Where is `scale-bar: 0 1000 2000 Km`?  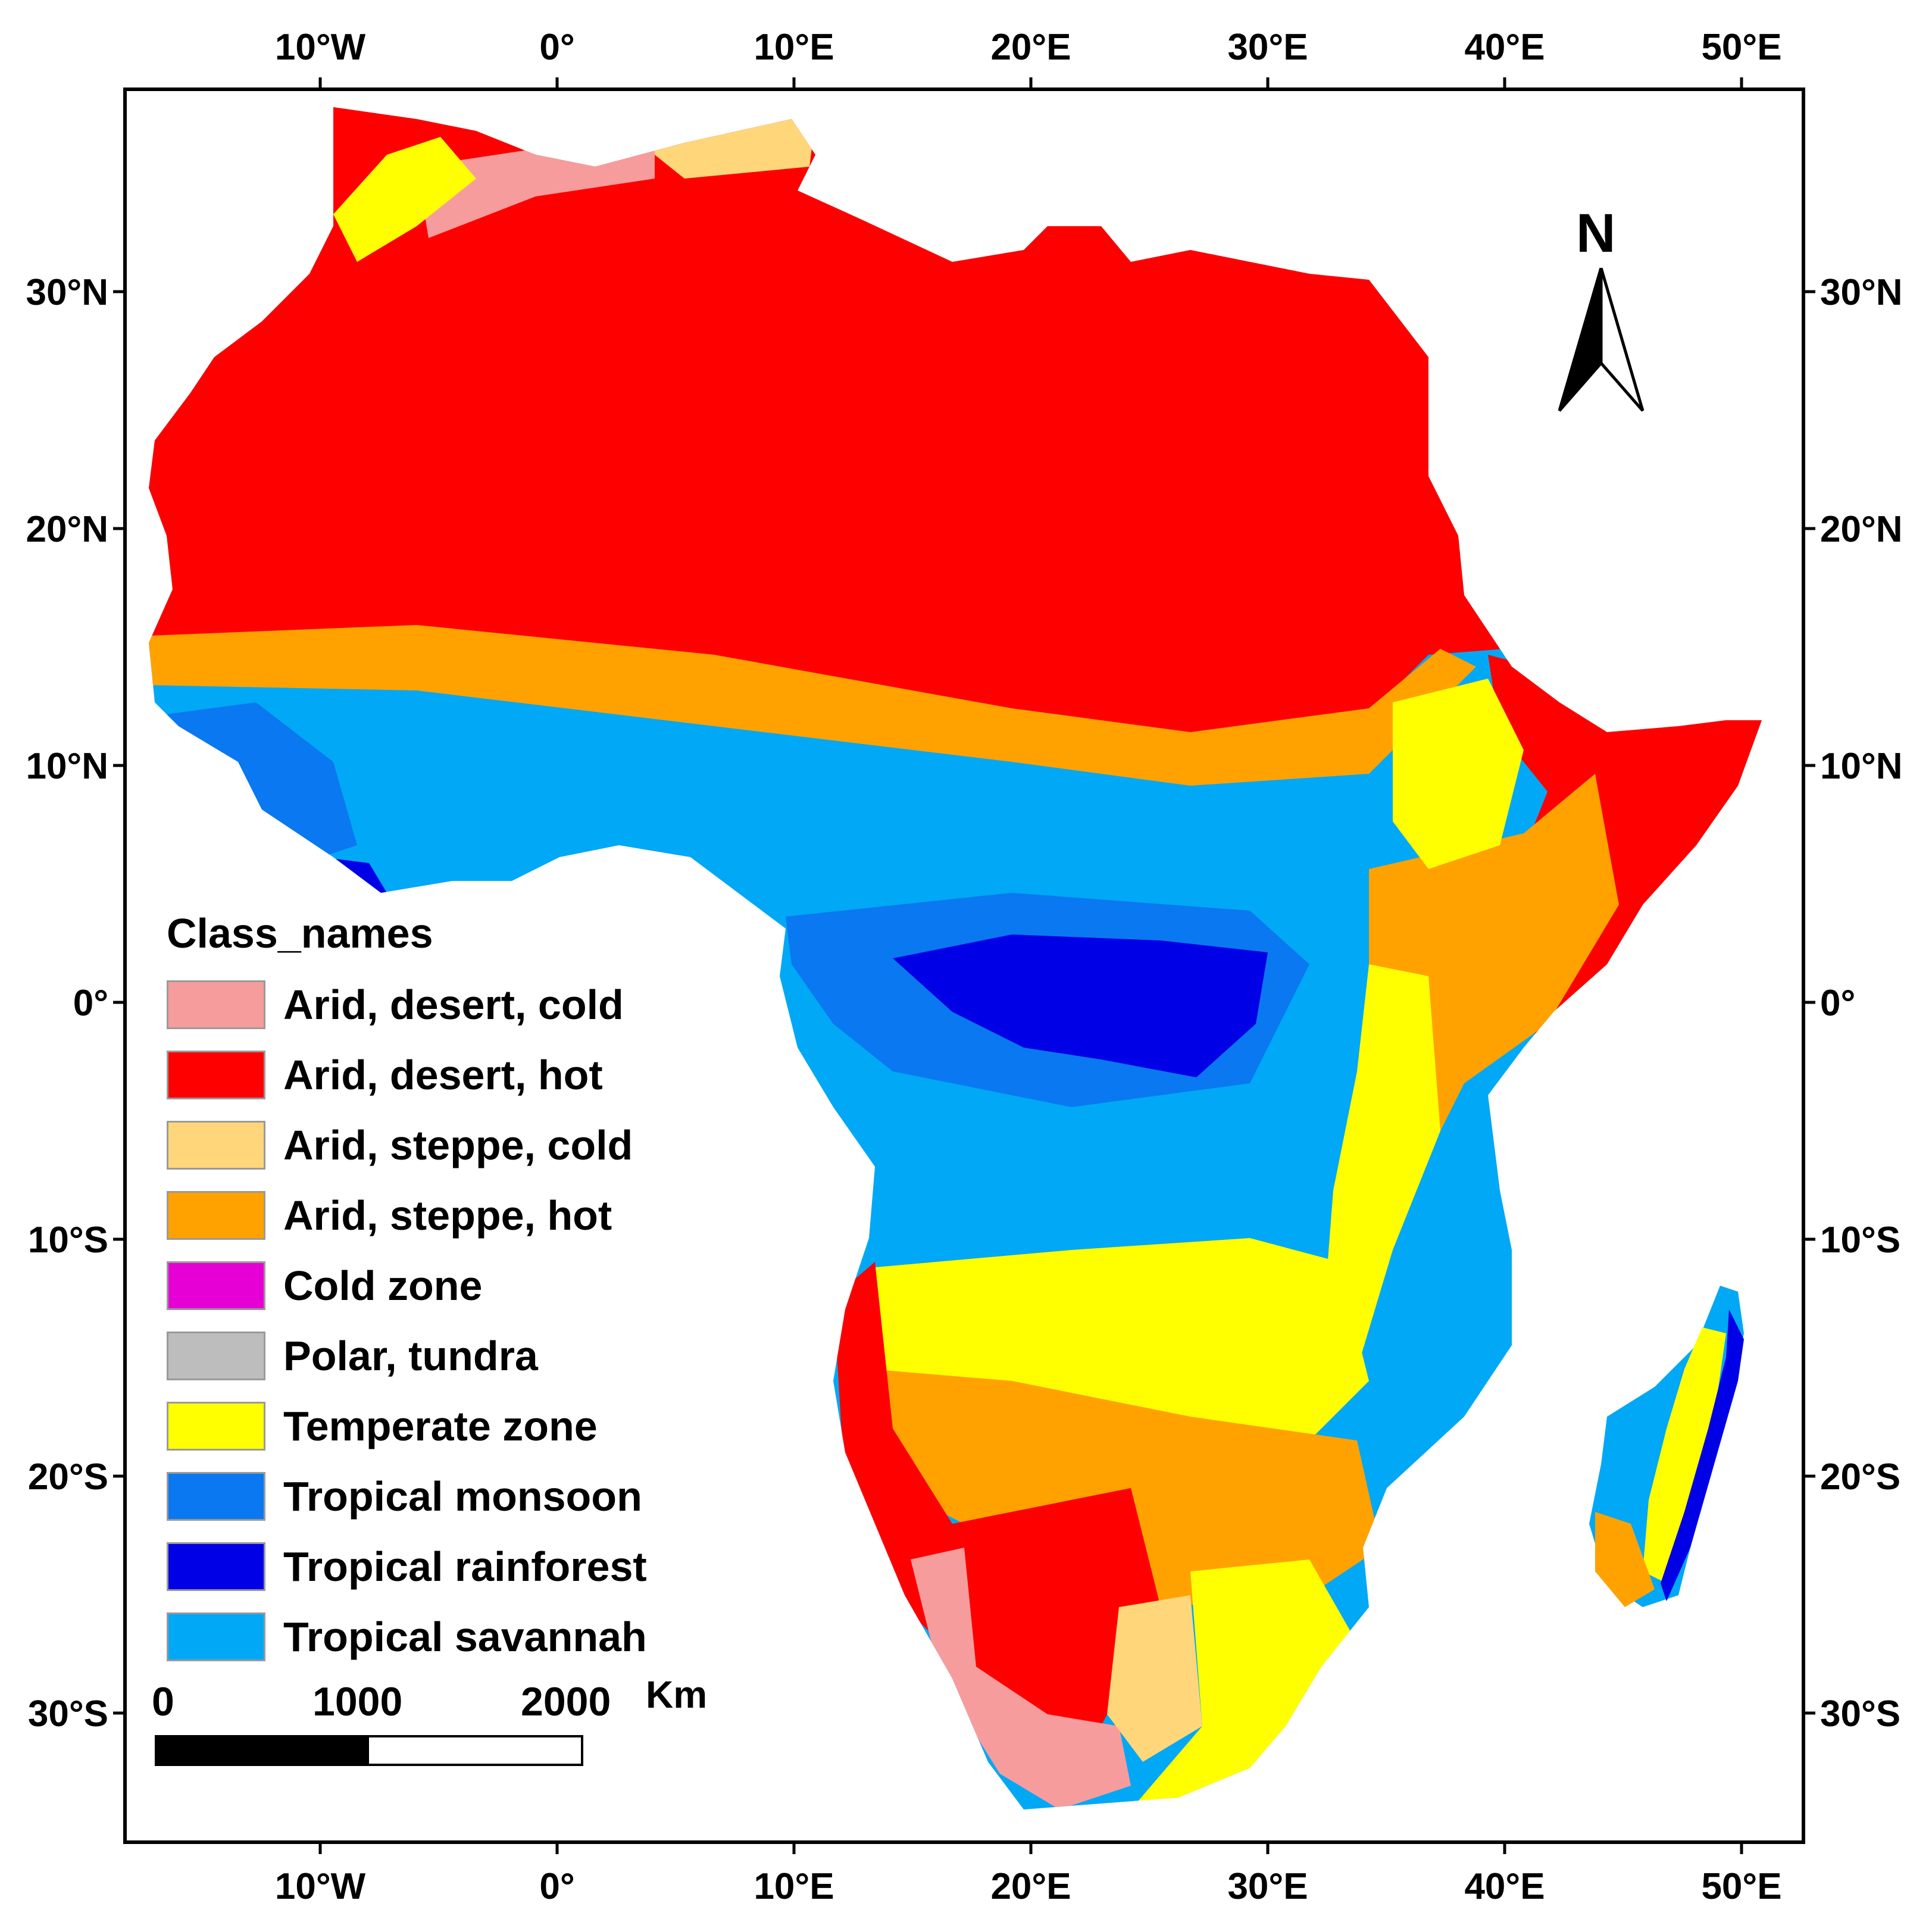
scale-bar: 0 1000 2000 Km is located at coordinates (429, 1723).